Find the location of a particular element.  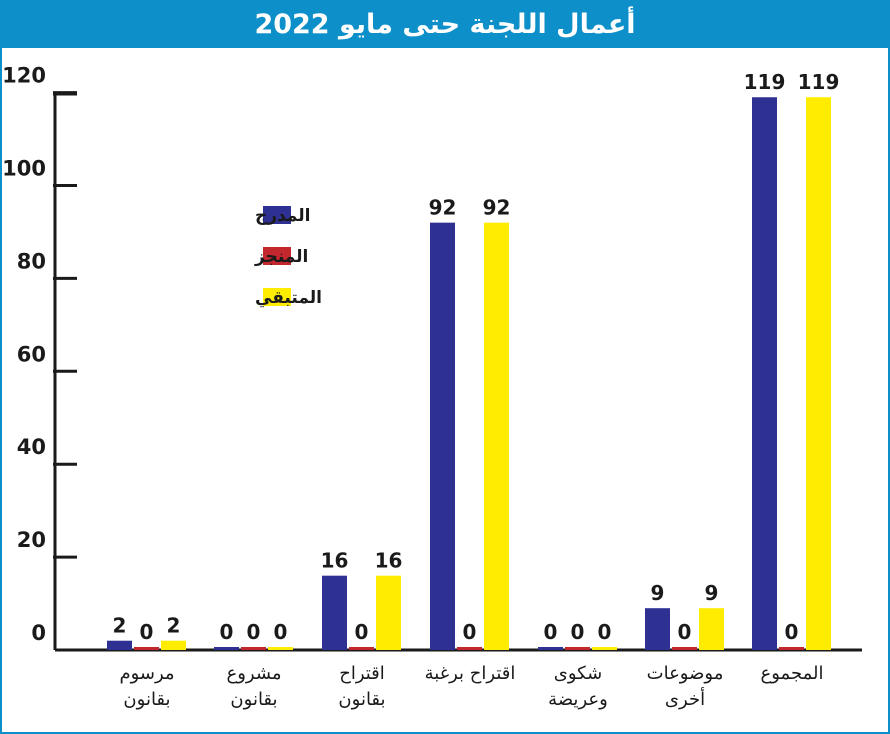

y-tick-label: 60 is located at coordinates (31, 354).